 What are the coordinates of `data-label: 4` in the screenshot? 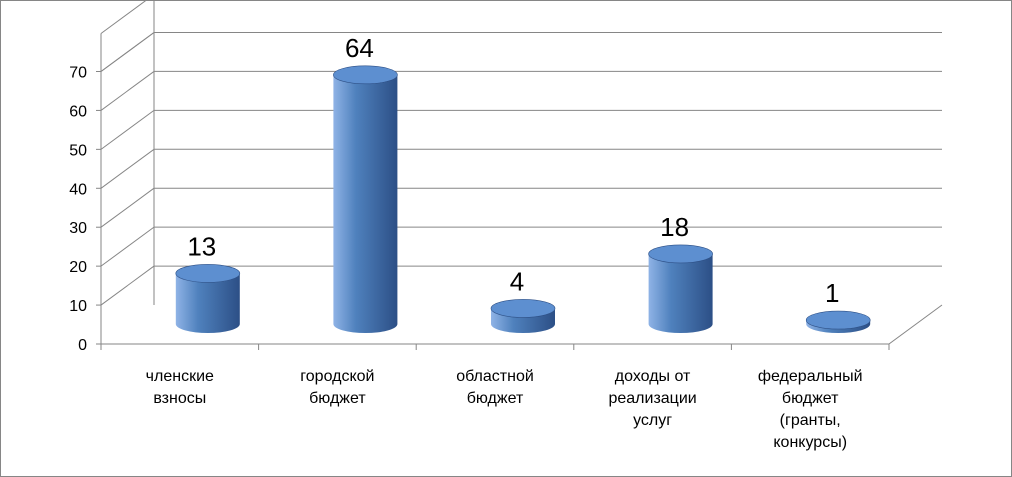 It's located at (517, 281).